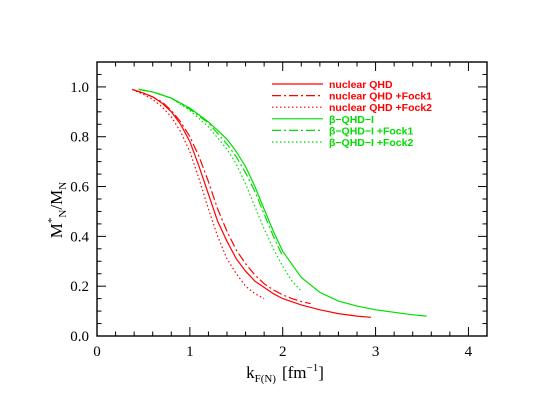 Image resolution: width=538 pixels, height=416 pixels. I want to click on y-tick-label: 0.2, so click(79, 287).